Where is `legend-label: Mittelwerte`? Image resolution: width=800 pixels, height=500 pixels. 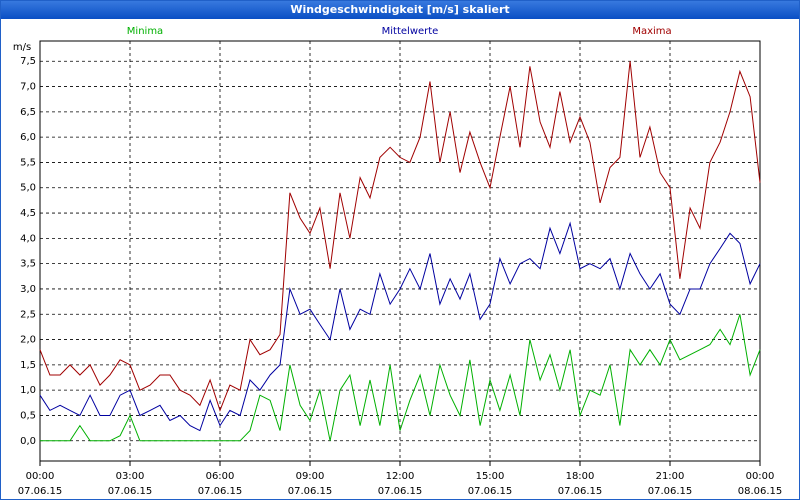 legend-label: Mittelwerte is located at coordinates (410, 31).